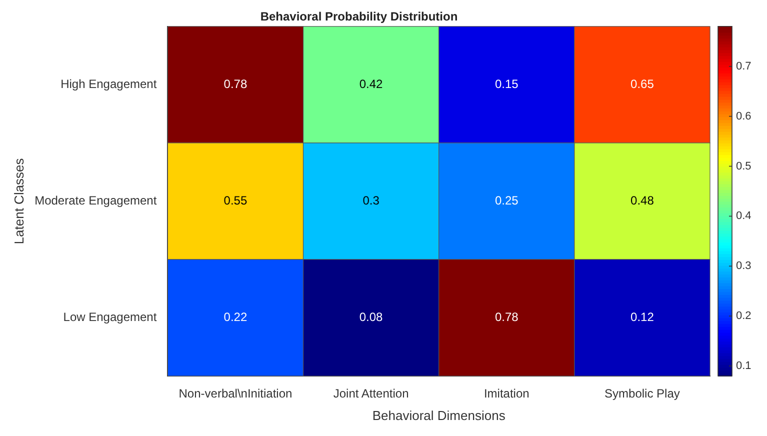 The width and height of the screenshot is (767, 436). I want to click on x-tick-label: Joint Attention, so click(371, 393).